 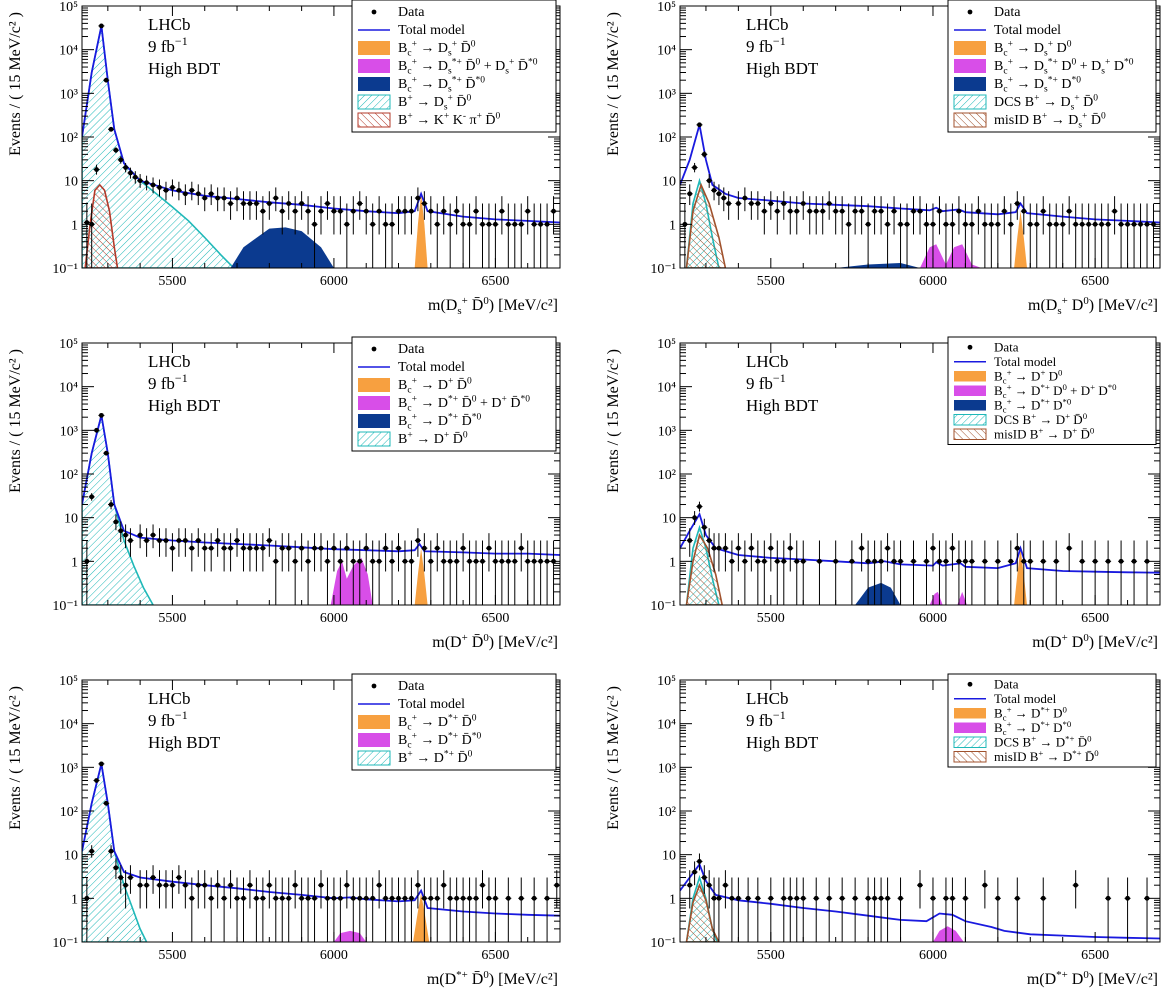 What do you see at coordinates (495, 618) in the screenshot?
I see `x-tick-label: 6500` at bounding box center [495, 618].